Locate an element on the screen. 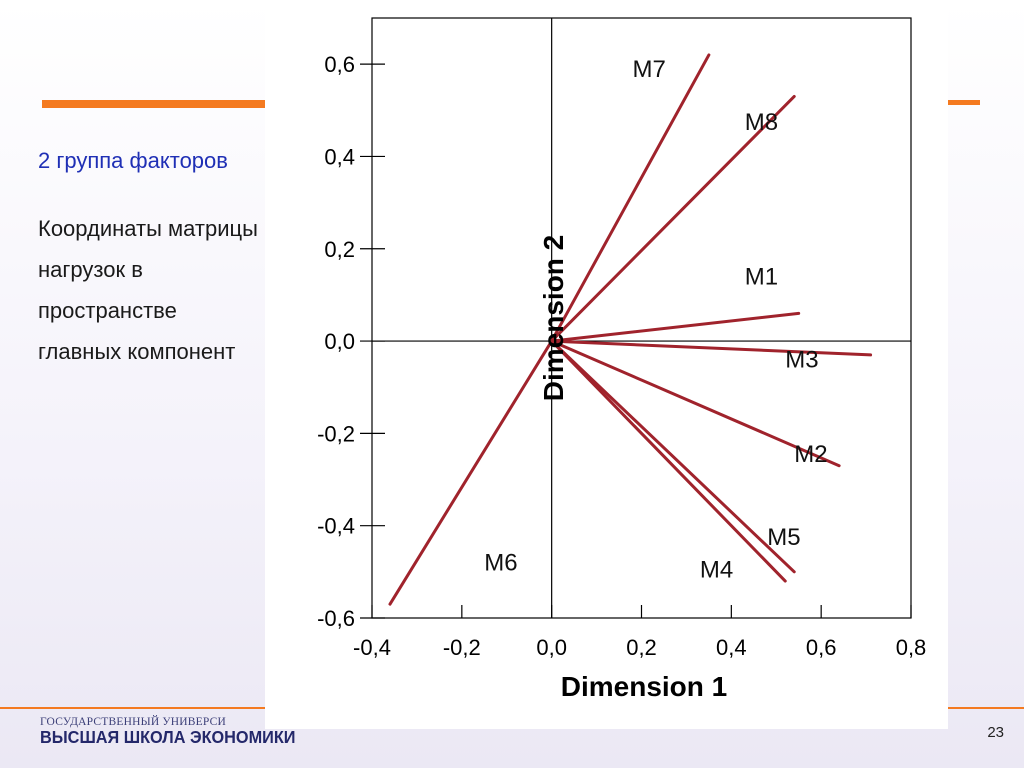  vector-label-m8: M8 is located at coordinates (761, 122).